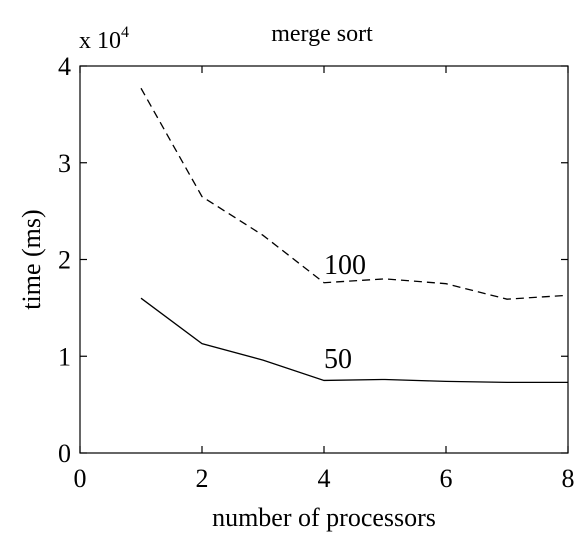  I want to click on y-tick-label: 1, so click(64, 356).